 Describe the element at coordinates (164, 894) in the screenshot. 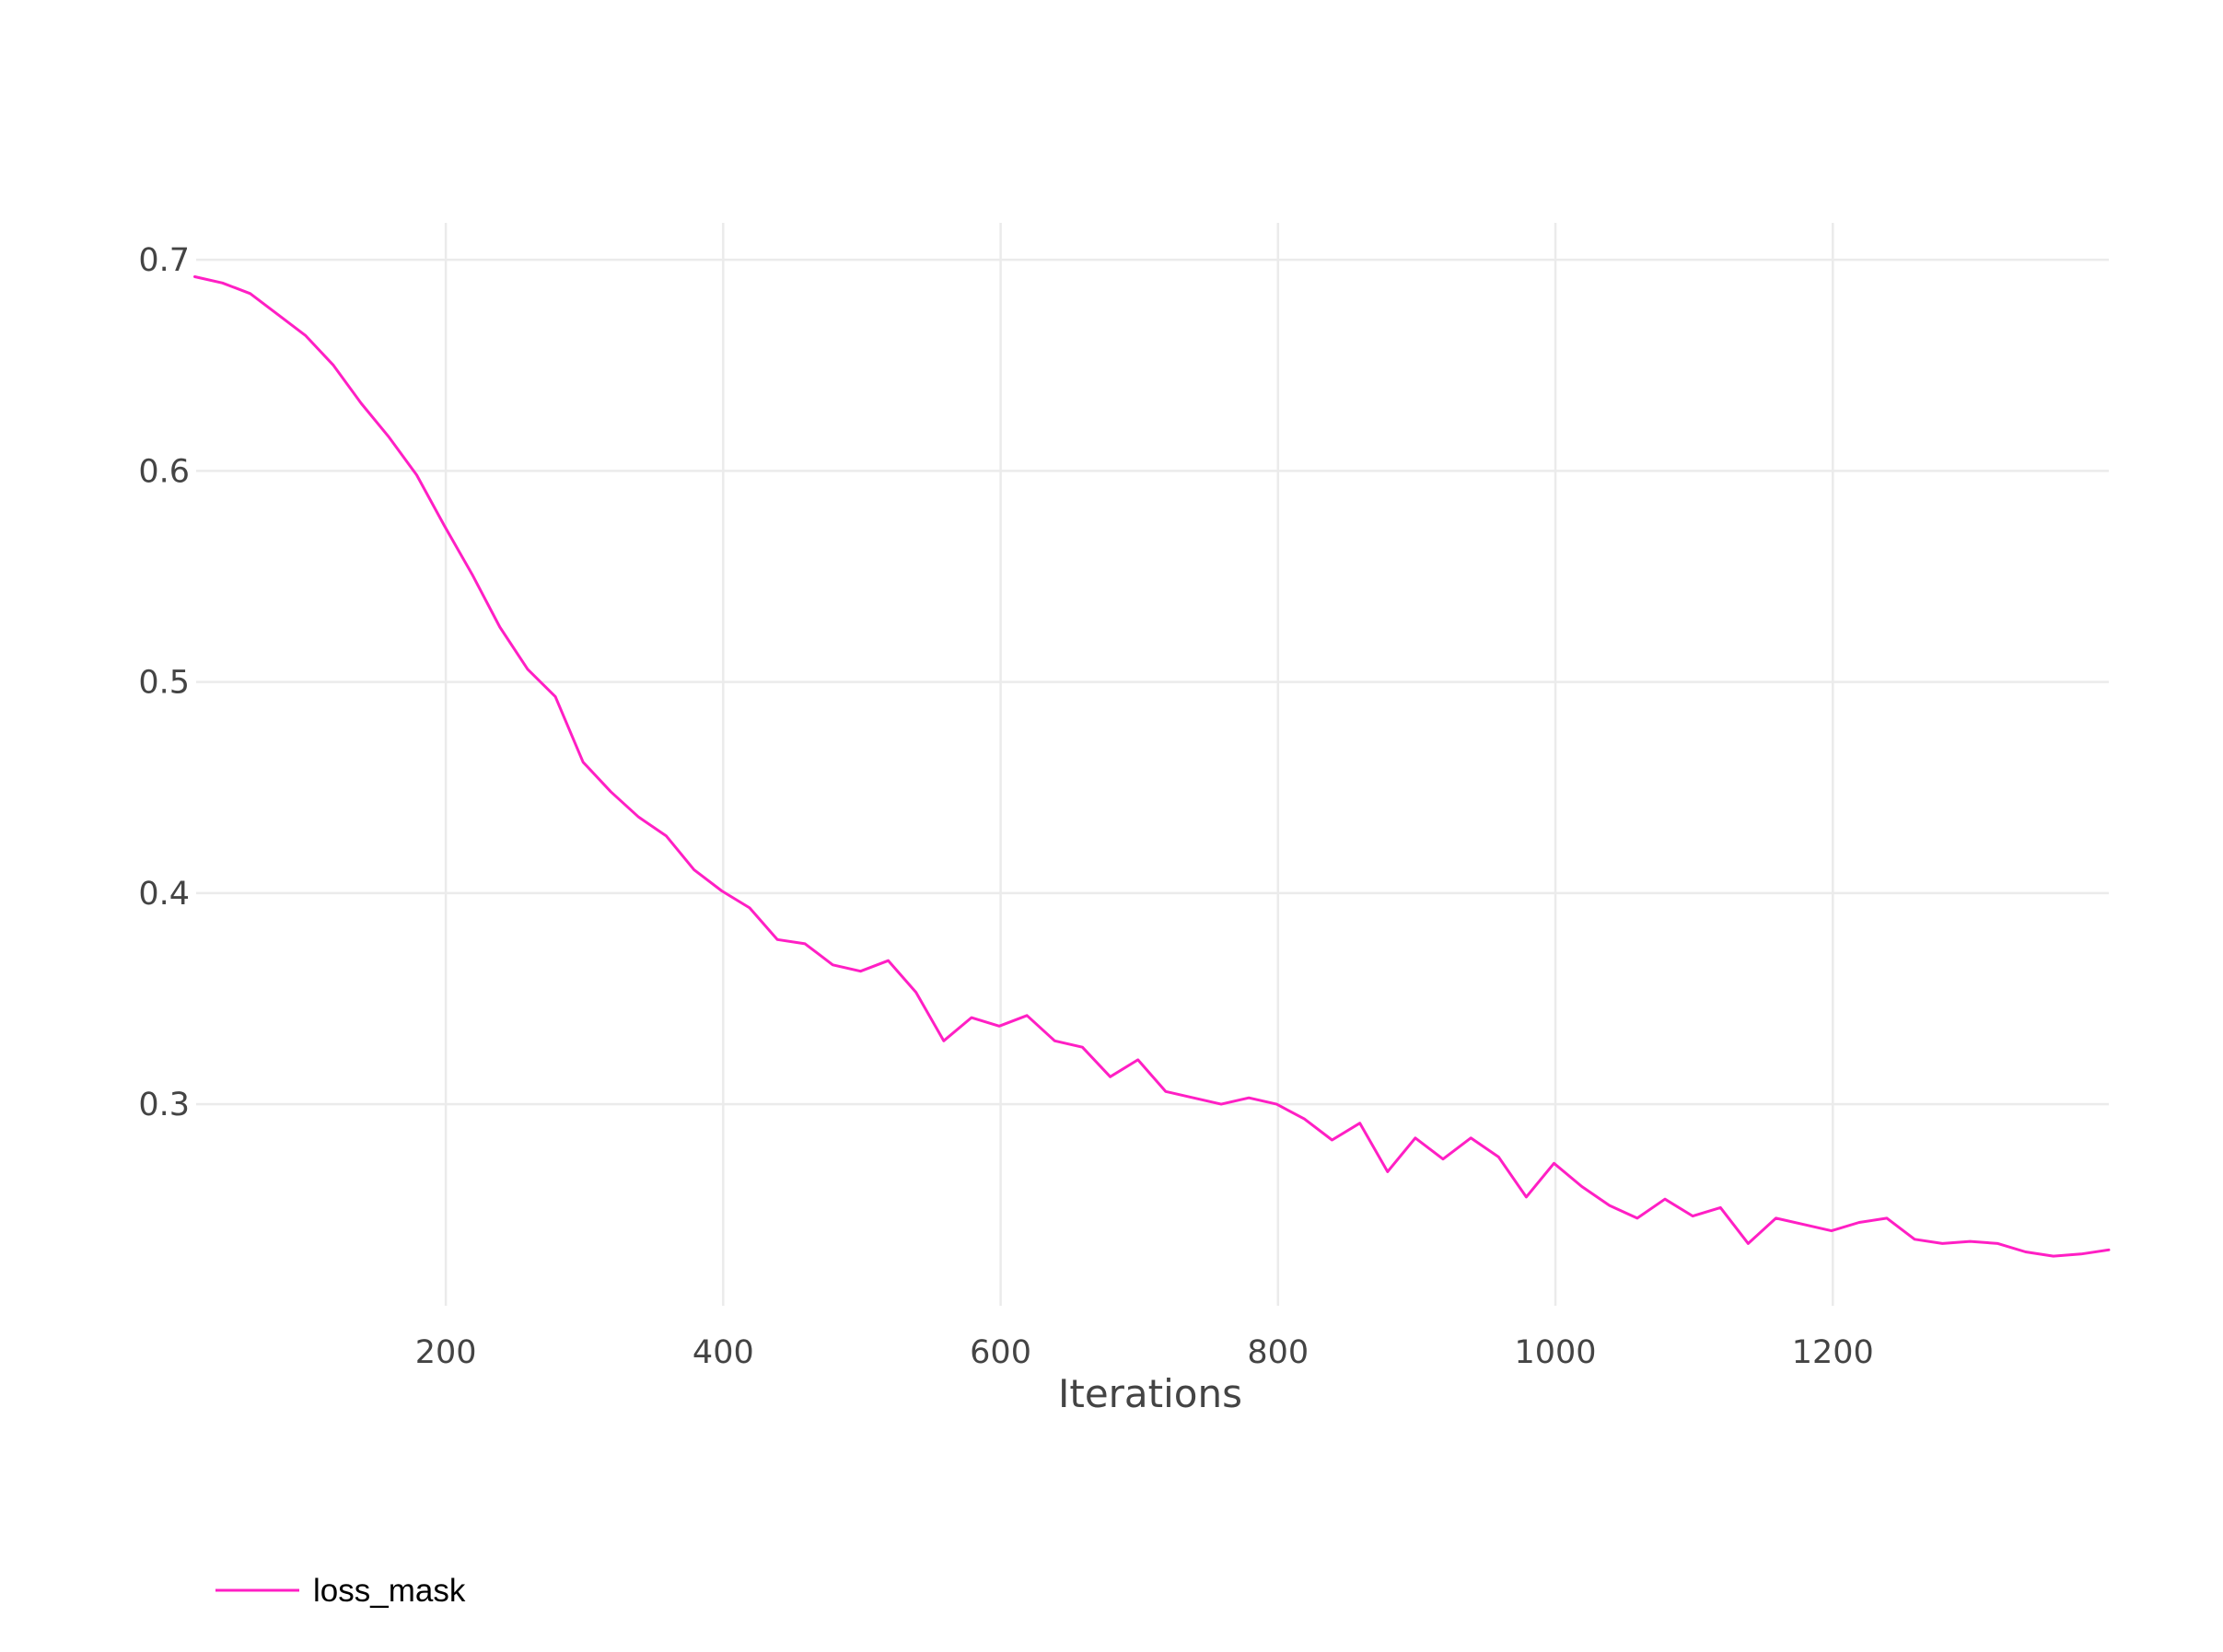

I see `y-tick-label: 0.4` at that location.